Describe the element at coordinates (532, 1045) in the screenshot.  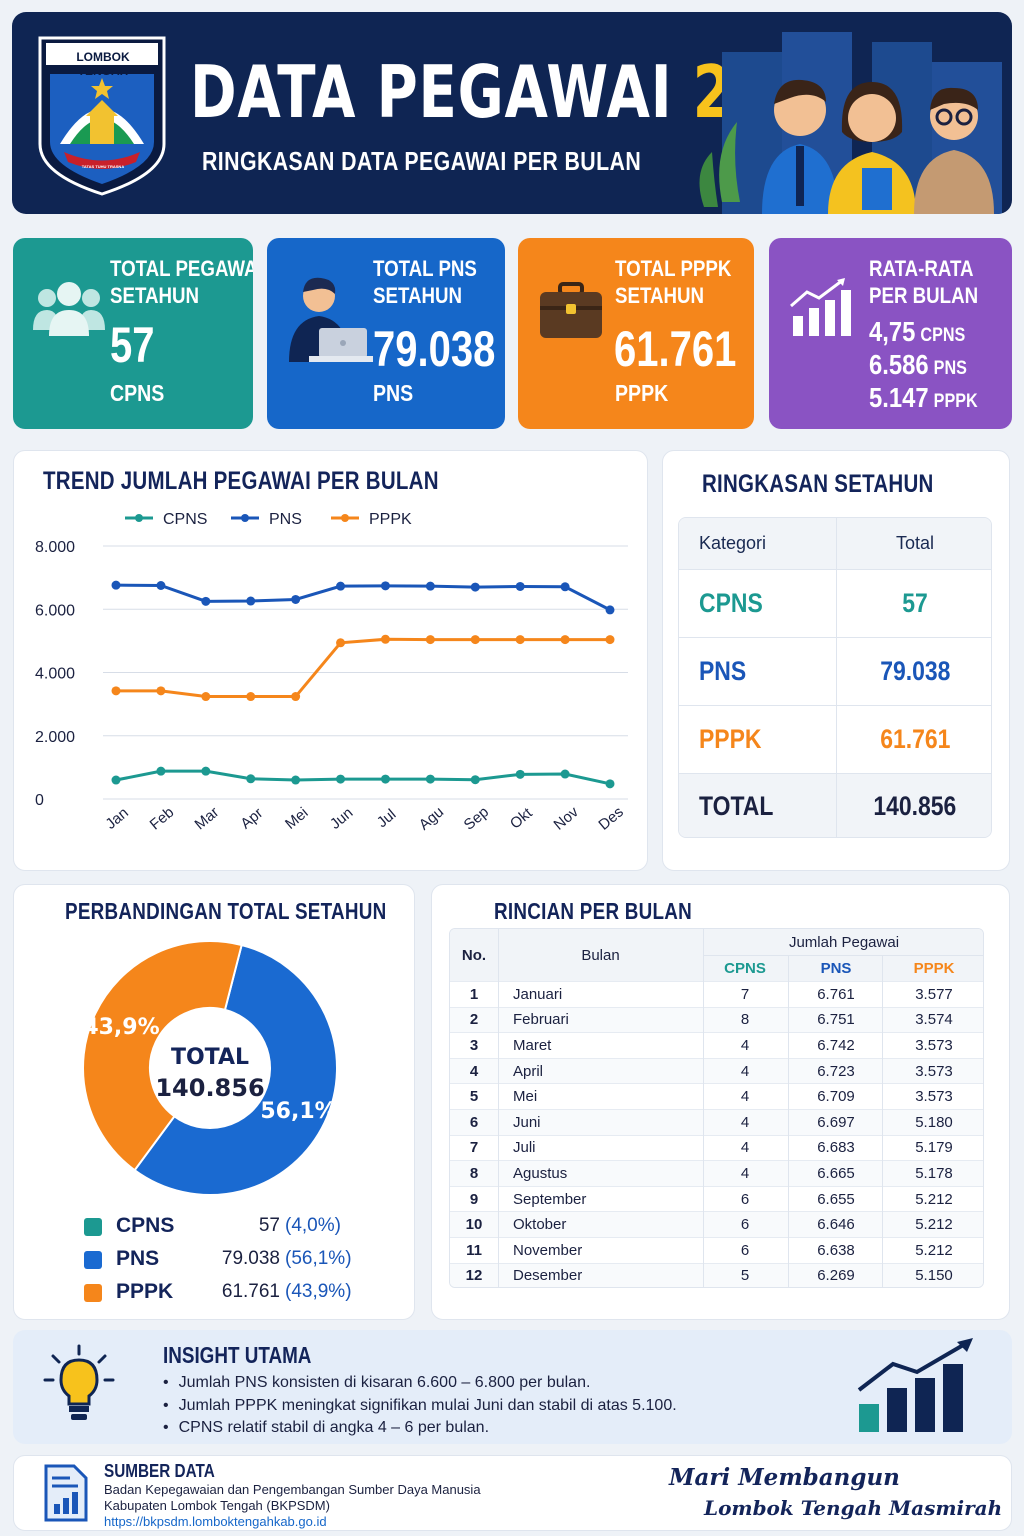
I see `cell-month: Maret` at that location.